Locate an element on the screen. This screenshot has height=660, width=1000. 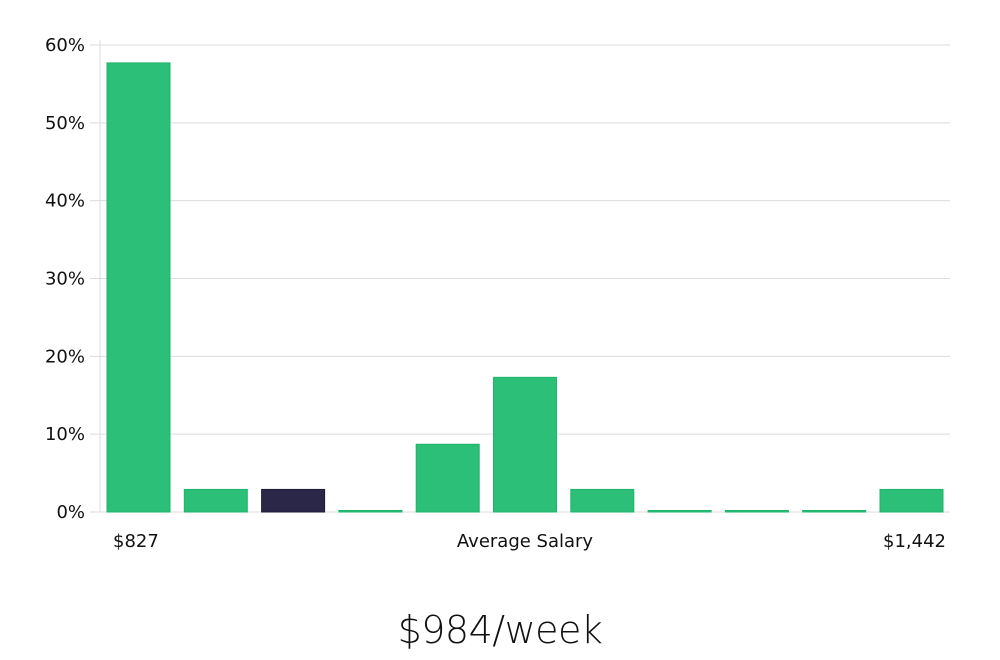
average-salary-caption: $984/week is located at coordinates (500, 630).